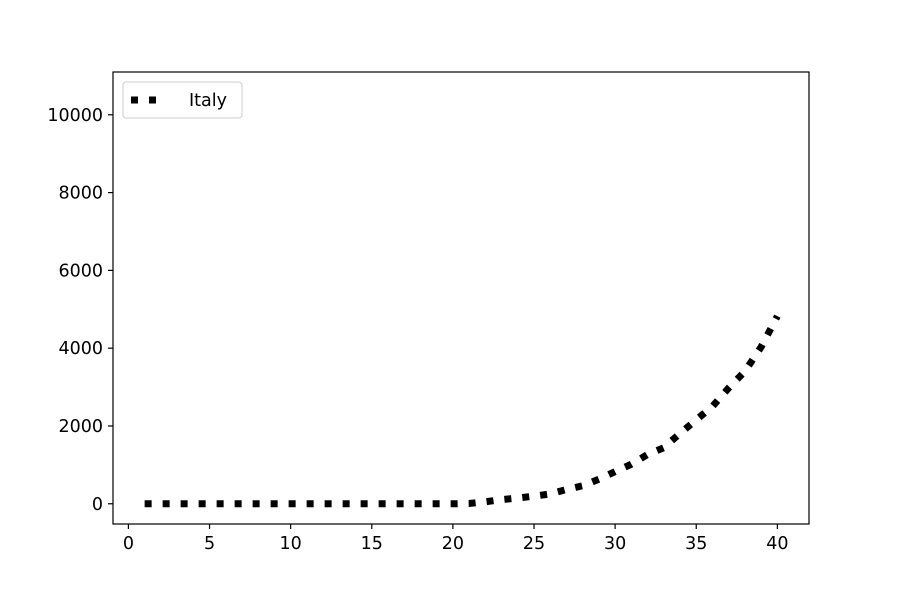 This screenshot has height=600, width=900. What do you see at coordinates (534, 544) in the screenshot?
I see `x-tick-label: 25` at bounding box center [534, 544].